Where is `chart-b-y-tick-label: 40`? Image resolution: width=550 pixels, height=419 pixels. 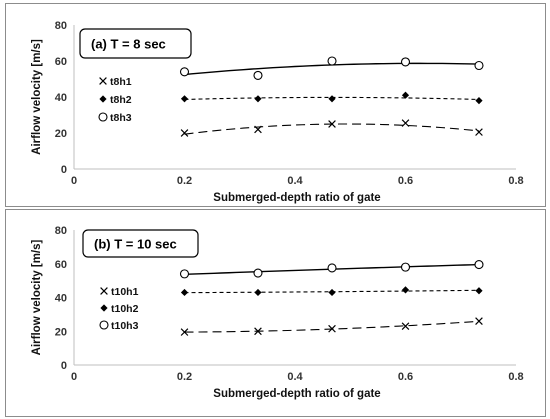
chart-b-y-tick-label: 40 is located at coordinates (61, 299).